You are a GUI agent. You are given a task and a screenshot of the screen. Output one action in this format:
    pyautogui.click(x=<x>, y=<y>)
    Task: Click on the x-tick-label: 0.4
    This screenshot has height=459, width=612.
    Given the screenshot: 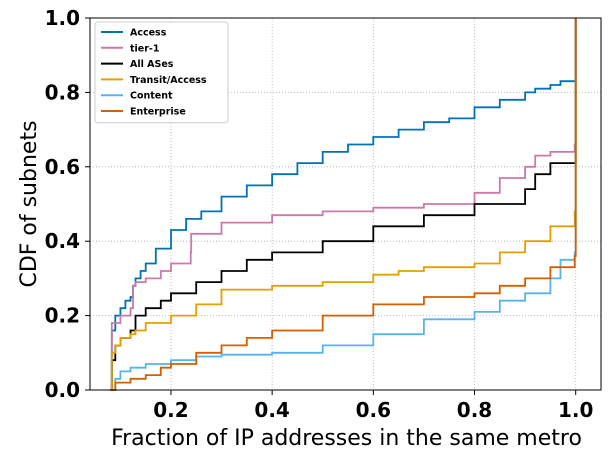 What is the action you would take?
    pyautogui.click(x=271, y=410)
    